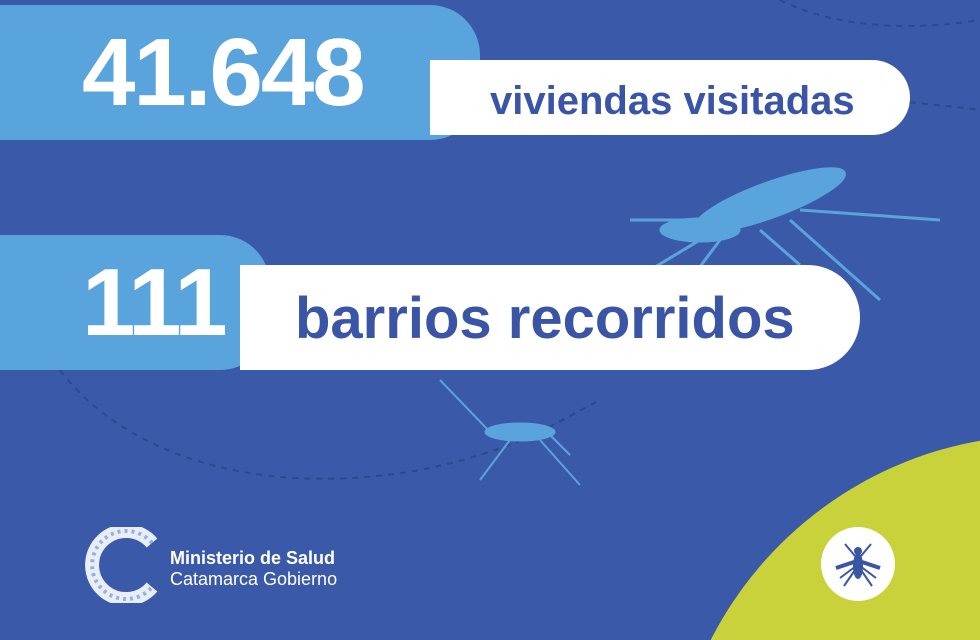 The height and width of the screenshot is (640, 980). What do you see at coordinates (785, 234) in the screenshot?
I see `mosquito-silhouette-large` at bounding box center [785, 234].